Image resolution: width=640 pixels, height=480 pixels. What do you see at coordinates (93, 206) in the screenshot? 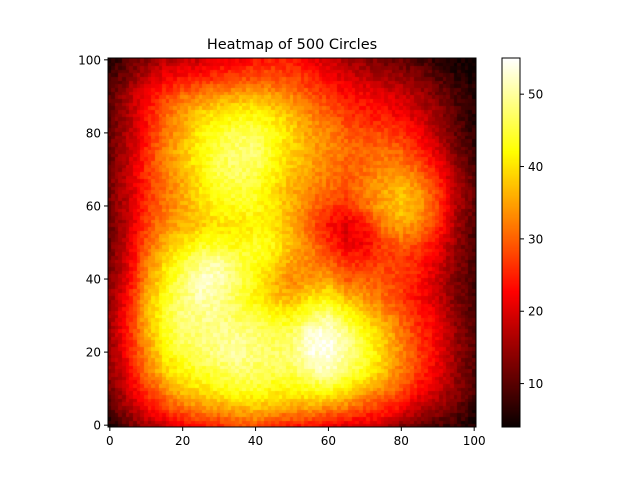
I see `y-tick-label: 60` at bounding box center [93, 206].